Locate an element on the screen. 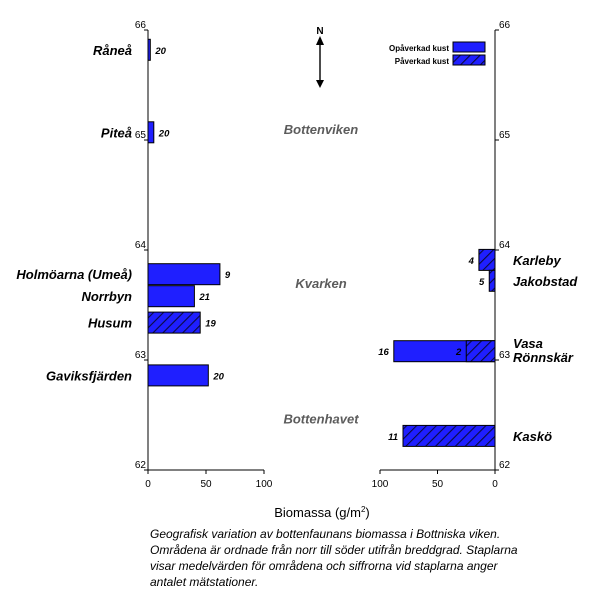  bar-count-label: 4 is located at coordinates (471, 261).